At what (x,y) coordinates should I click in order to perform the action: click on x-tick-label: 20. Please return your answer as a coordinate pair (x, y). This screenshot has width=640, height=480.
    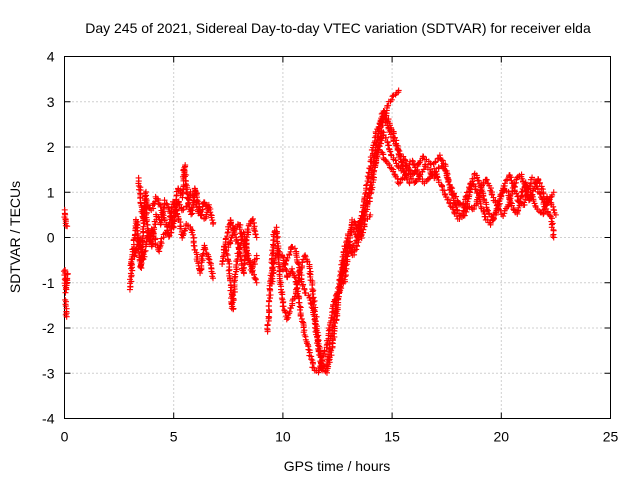
    Looking at the image, I should click on (502, 437).